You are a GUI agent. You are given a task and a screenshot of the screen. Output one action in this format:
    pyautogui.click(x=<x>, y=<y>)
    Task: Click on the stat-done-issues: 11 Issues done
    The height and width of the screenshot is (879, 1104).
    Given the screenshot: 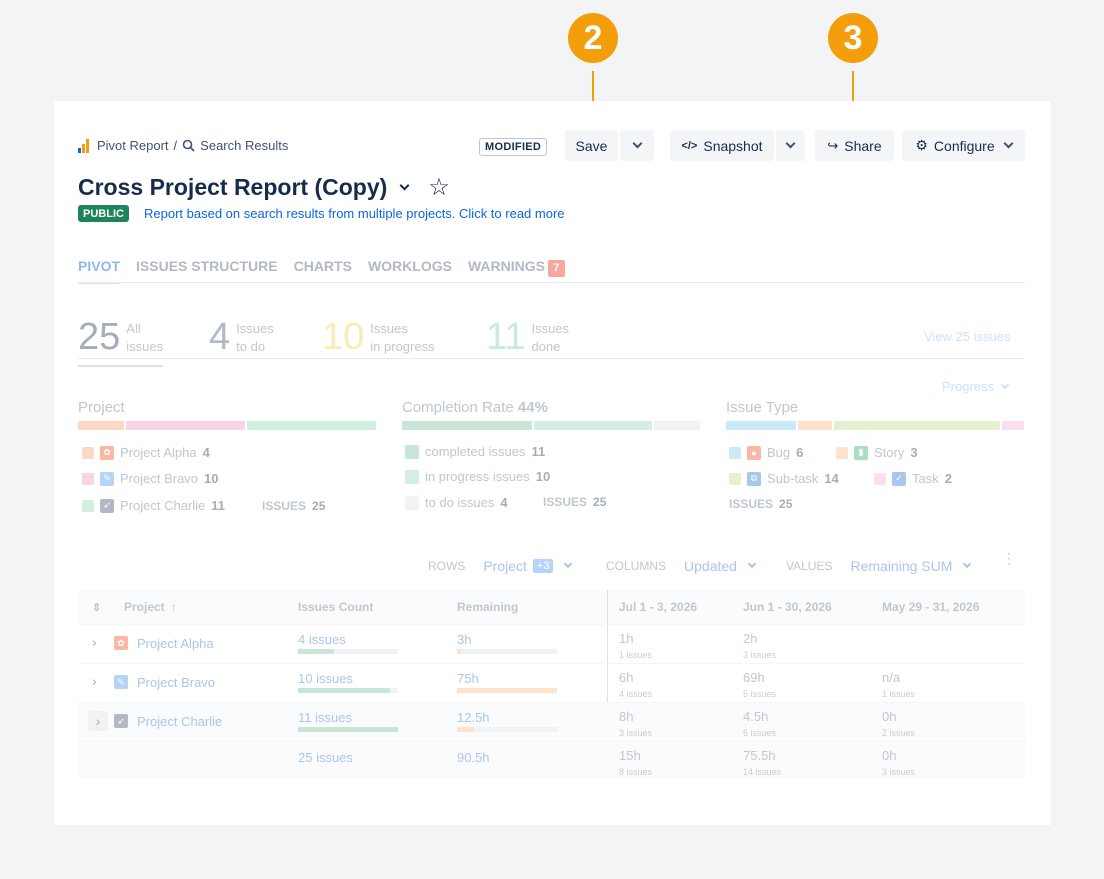 What is the action you would take?
    pyautogui.click(x=527, y=337)
    